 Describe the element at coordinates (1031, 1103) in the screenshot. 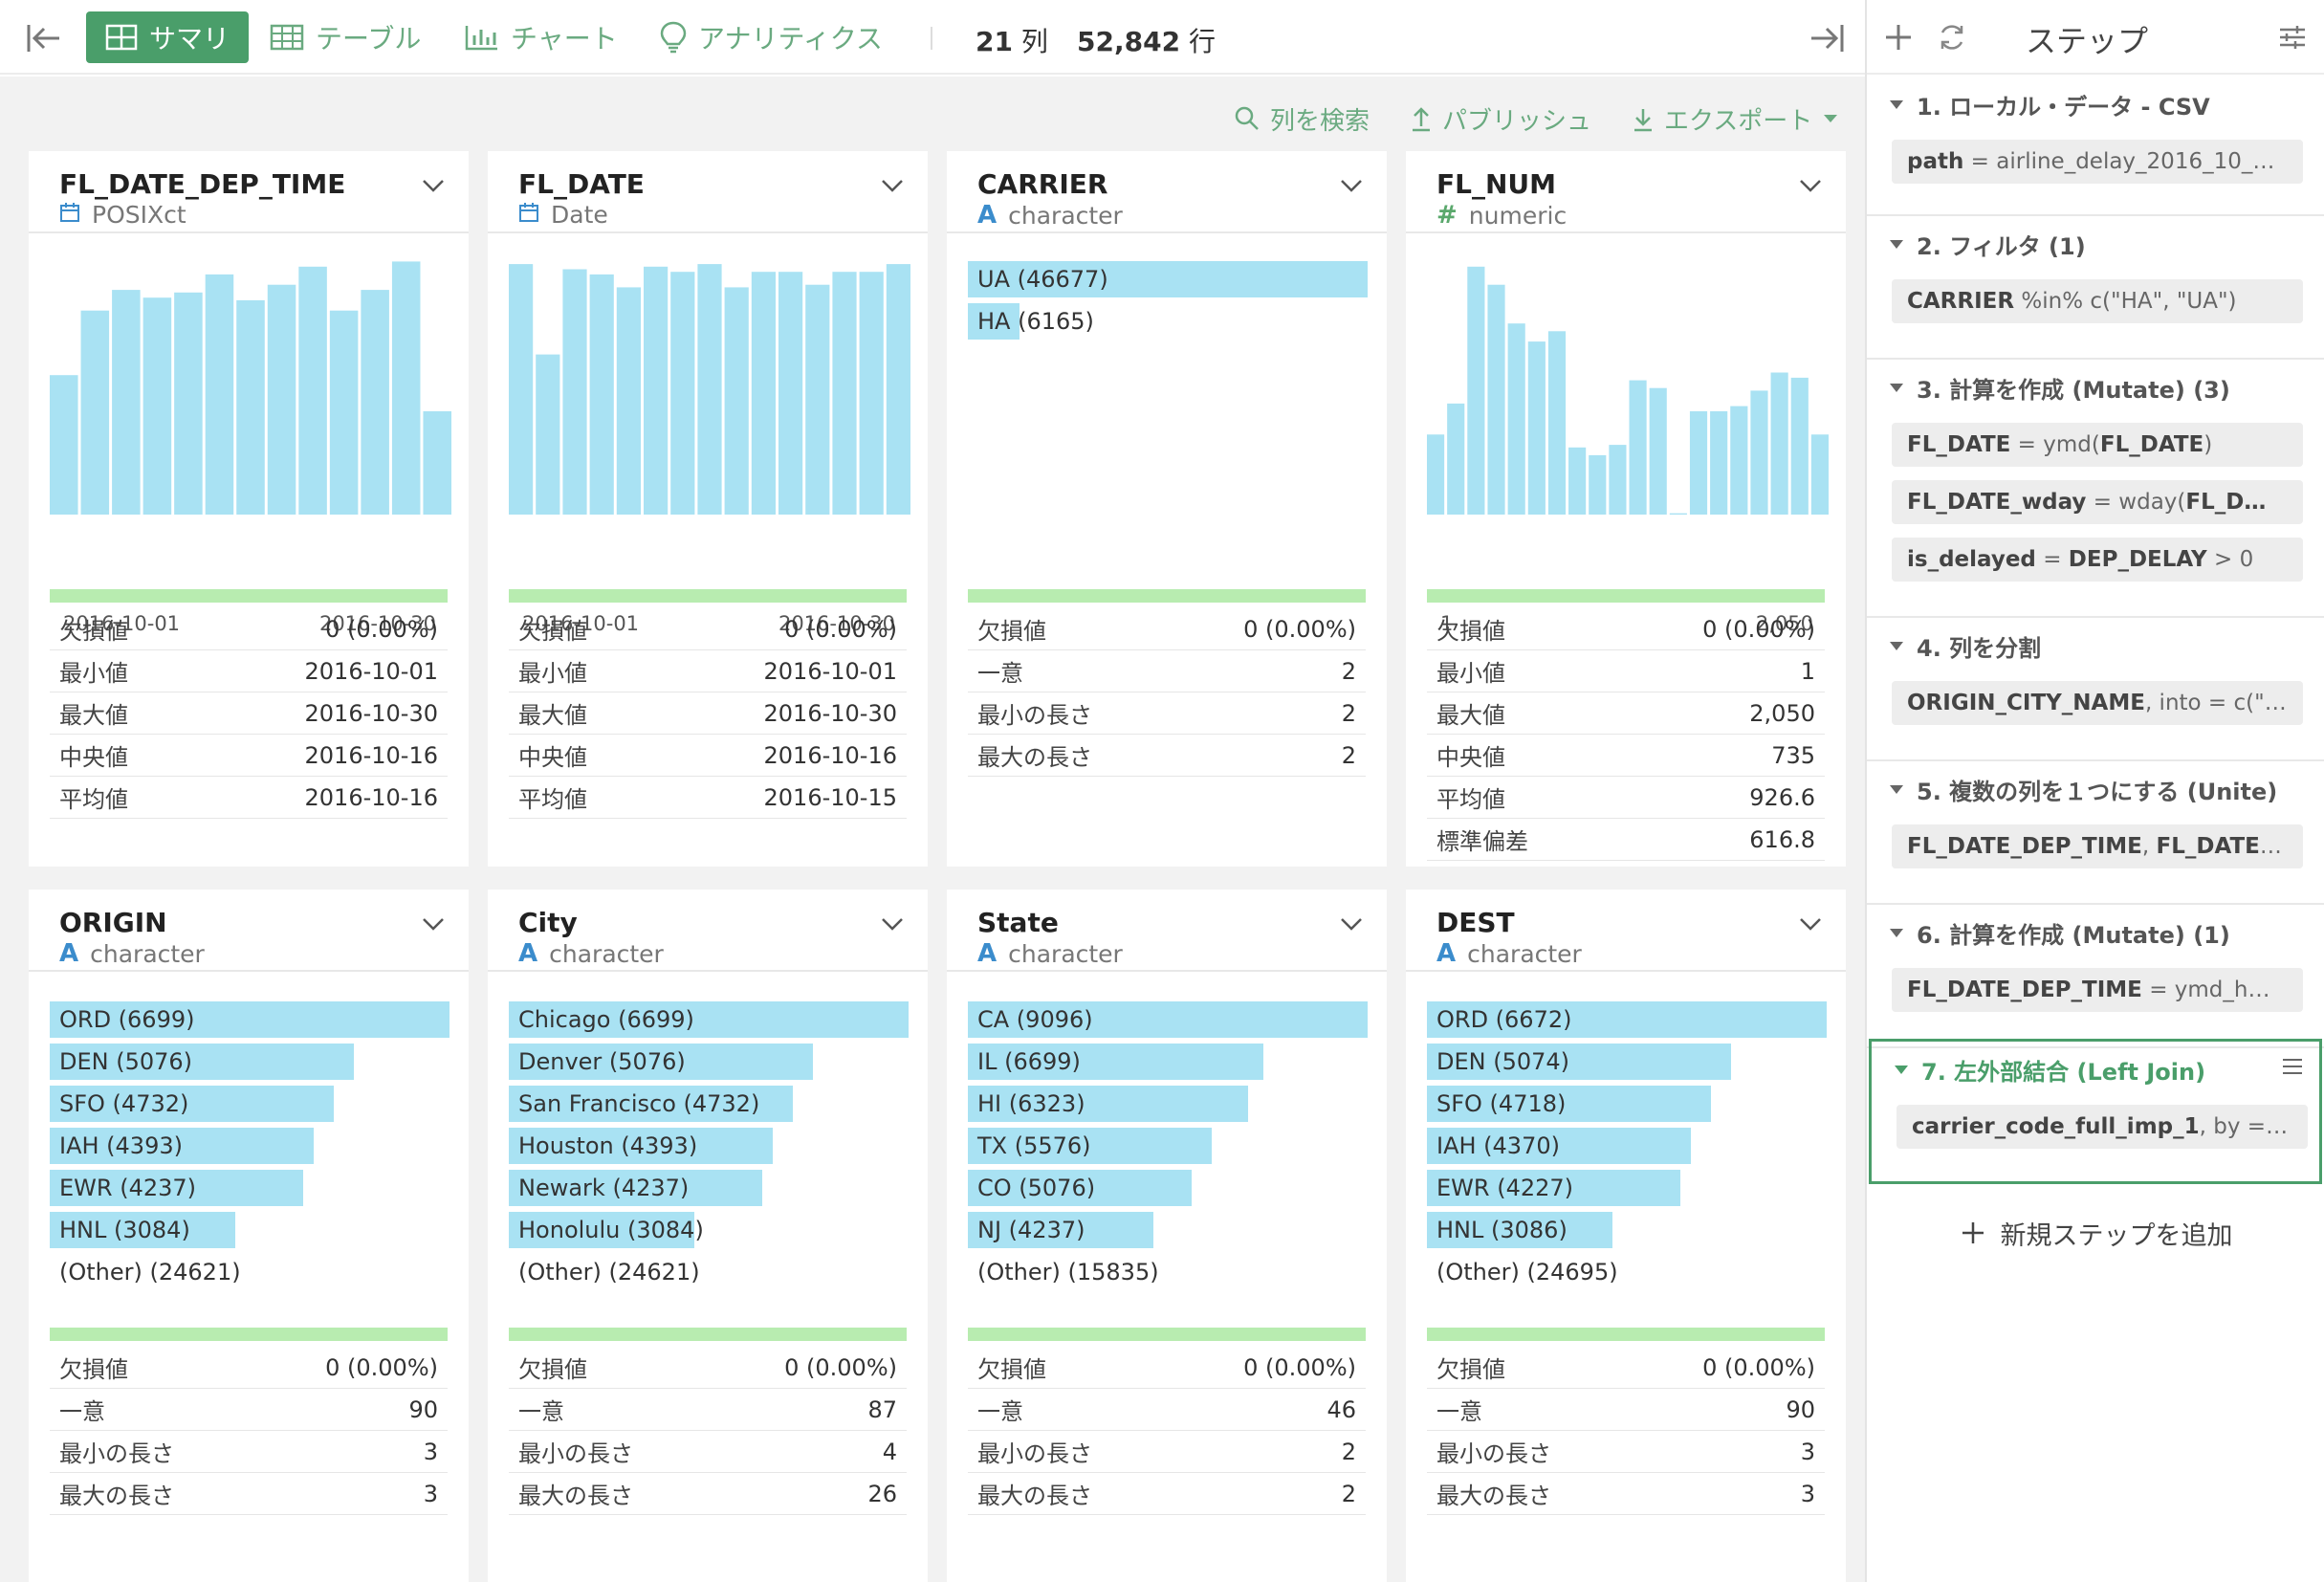

I see `category-label: HI (6323)` at that location.